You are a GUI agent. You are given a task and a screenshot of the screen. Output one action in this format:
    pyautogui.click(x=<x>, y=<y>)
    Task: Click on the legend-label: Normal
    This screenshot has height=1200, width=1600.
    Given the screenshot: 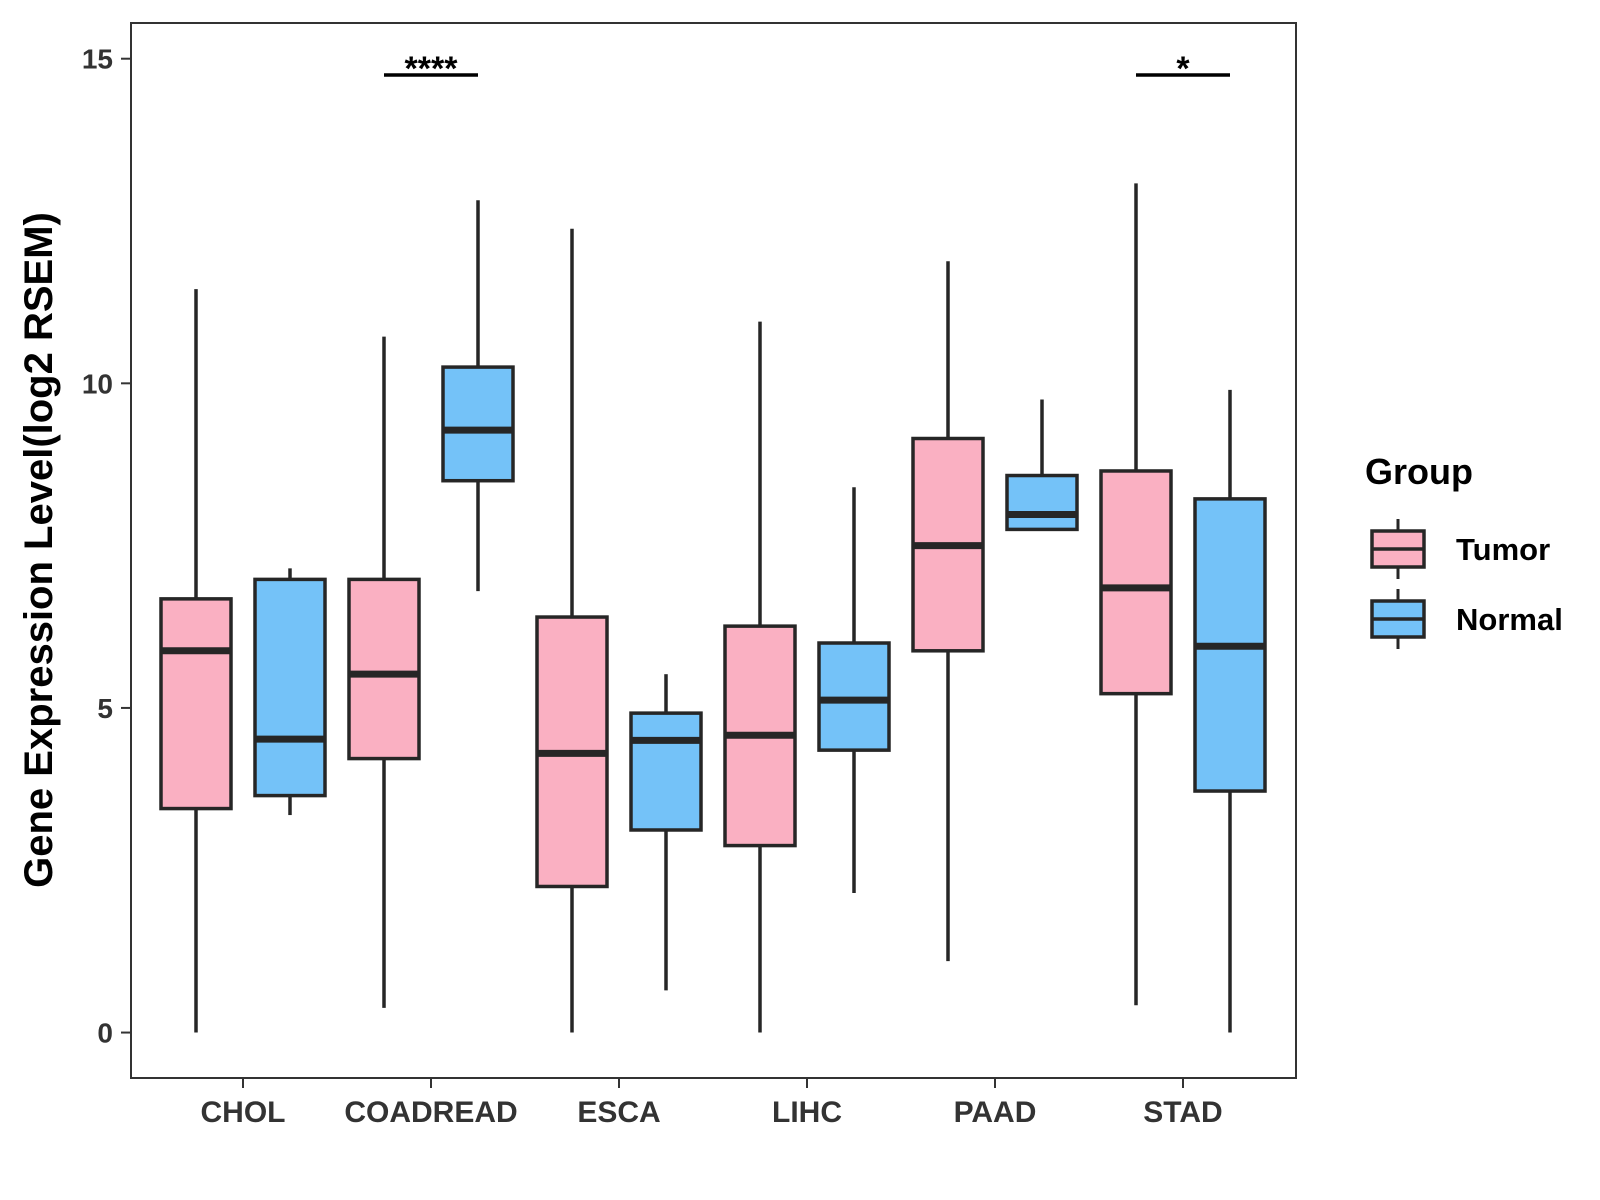 What is the action you would take?
    pyautogui.click(x=1509, y=619)
    